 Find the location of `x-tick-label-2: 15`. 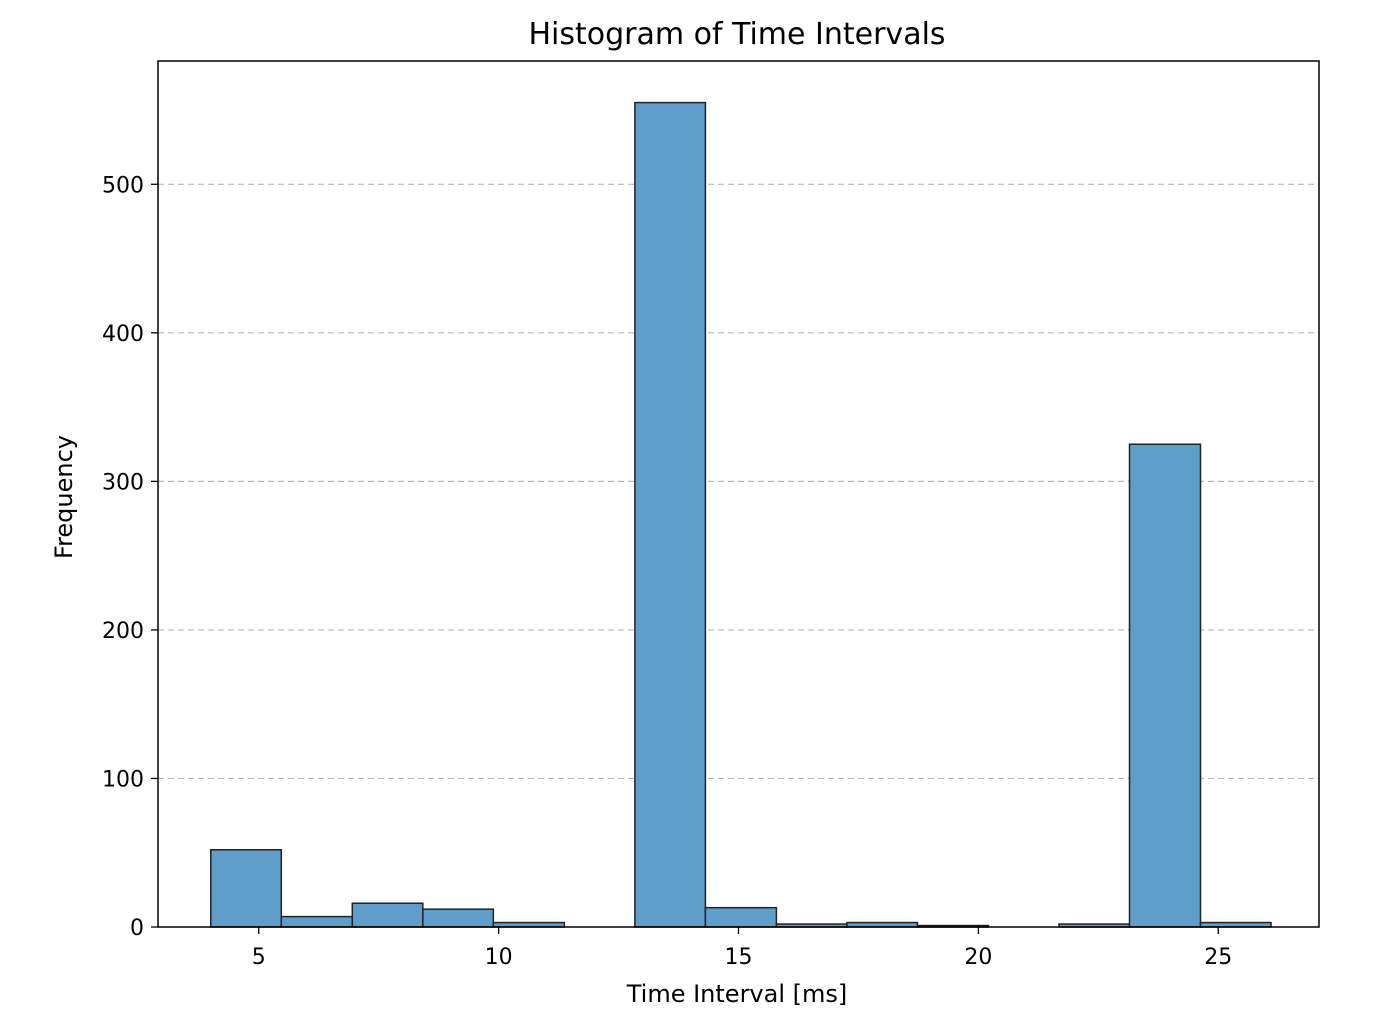

x-tick-label-2: 15 is located at coordinates (739, 957).